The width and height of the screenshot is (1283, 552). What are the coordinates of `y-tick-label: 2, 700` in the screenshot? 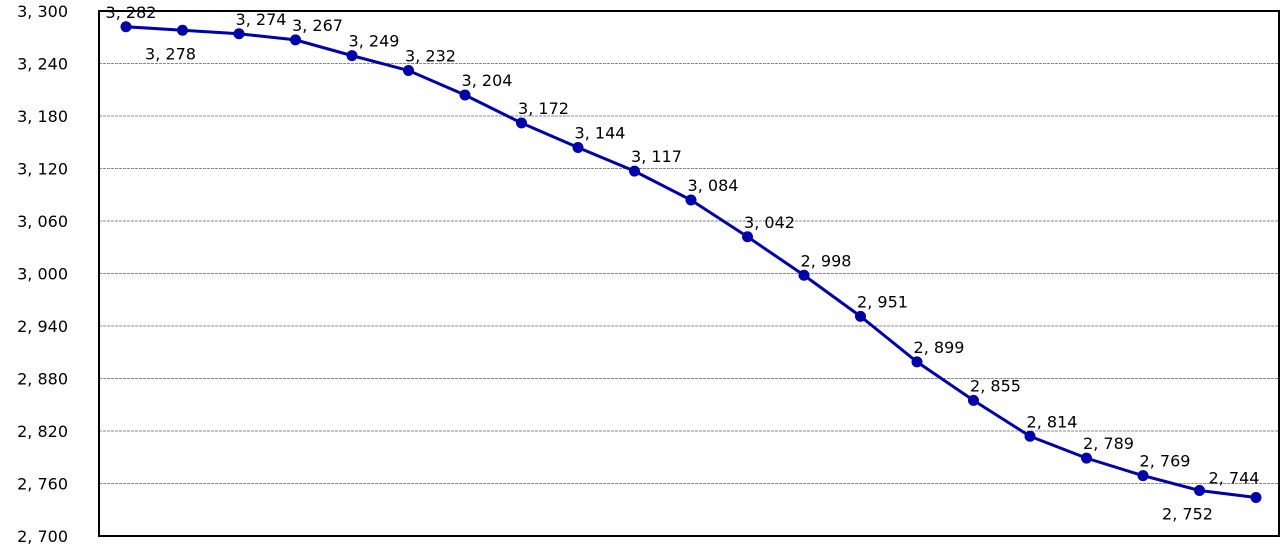 It's located at (42, 536).